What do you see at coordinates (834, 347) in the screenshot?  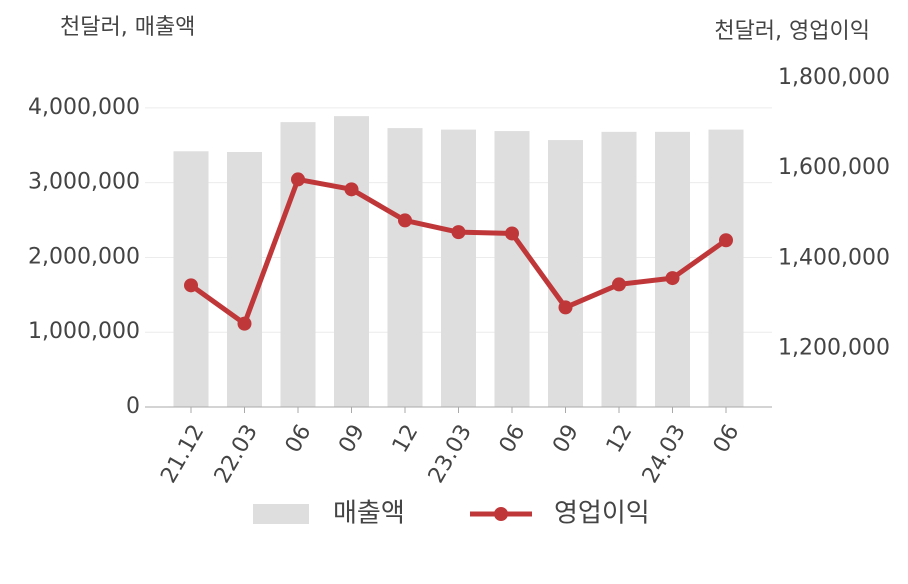 I see `y2-tick-label: 1,200,000` at bounding box center [834, 347].